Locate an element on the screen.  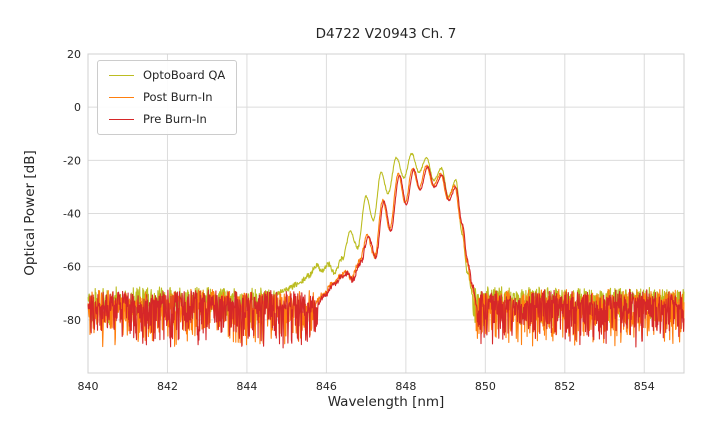
y-tick-label: 0 is located at coordinates (77, 107).